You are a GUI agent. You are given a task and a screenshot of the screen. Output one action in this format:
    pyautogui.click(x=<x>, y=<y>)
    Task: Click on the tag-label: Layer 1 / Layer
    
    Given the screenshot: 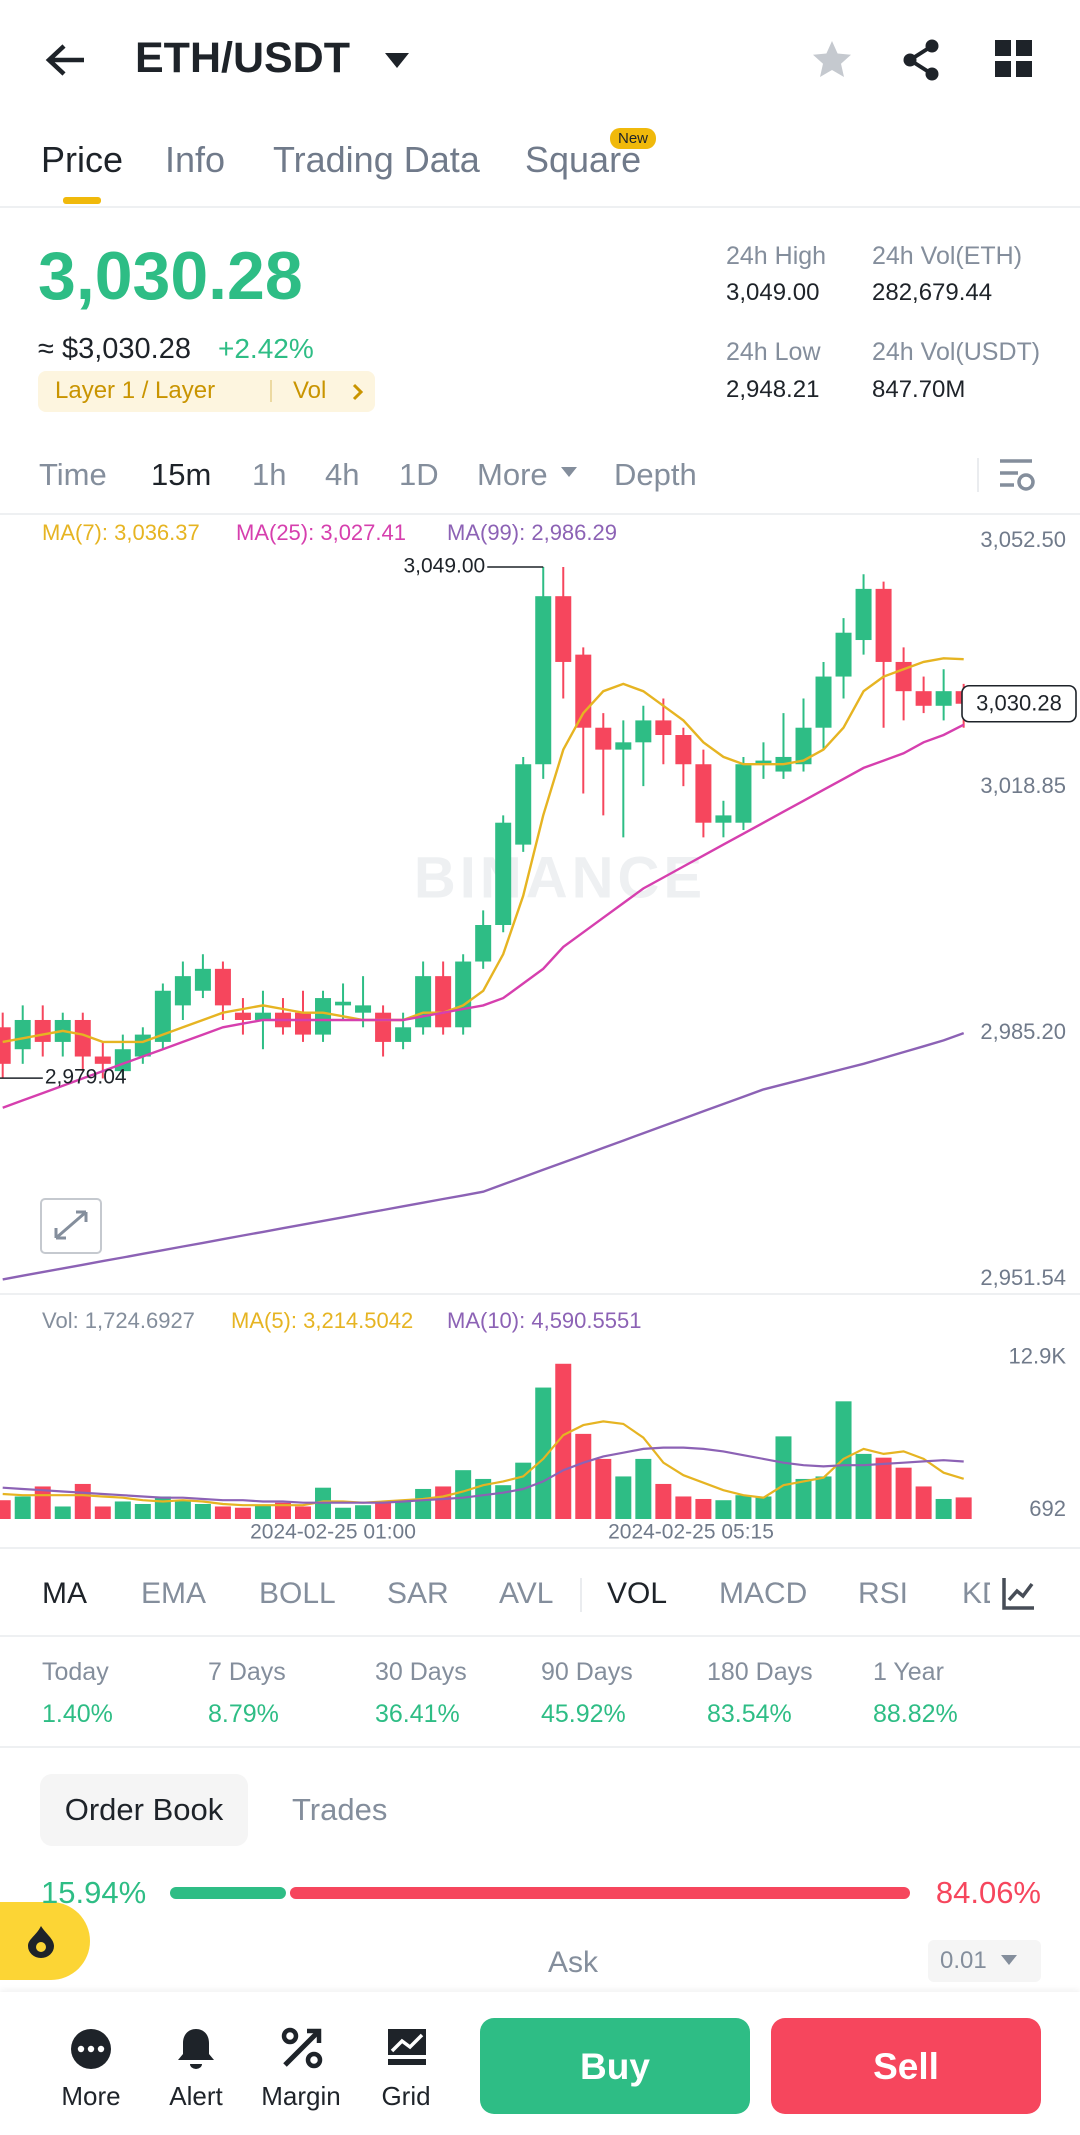 What is the action you would take?
    pyautogui.click(x=135, y=390)
    